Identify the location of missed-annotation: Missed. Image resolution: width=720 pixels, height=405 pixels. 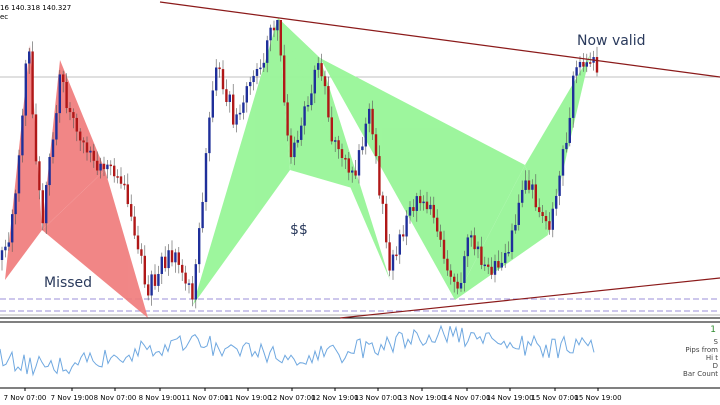
(68, 283).